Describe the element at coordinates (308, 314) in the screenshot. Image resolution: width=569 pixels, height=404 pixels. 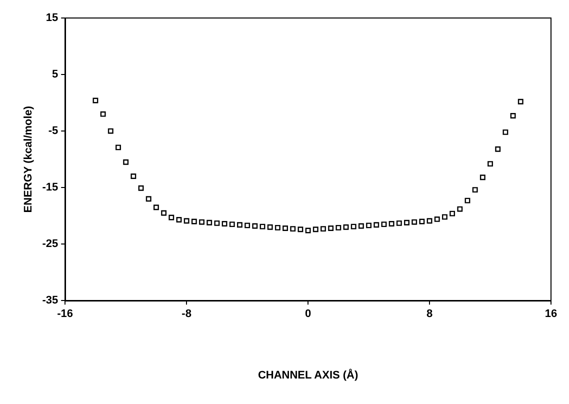
I see `x-tick-label: 0` at that location.